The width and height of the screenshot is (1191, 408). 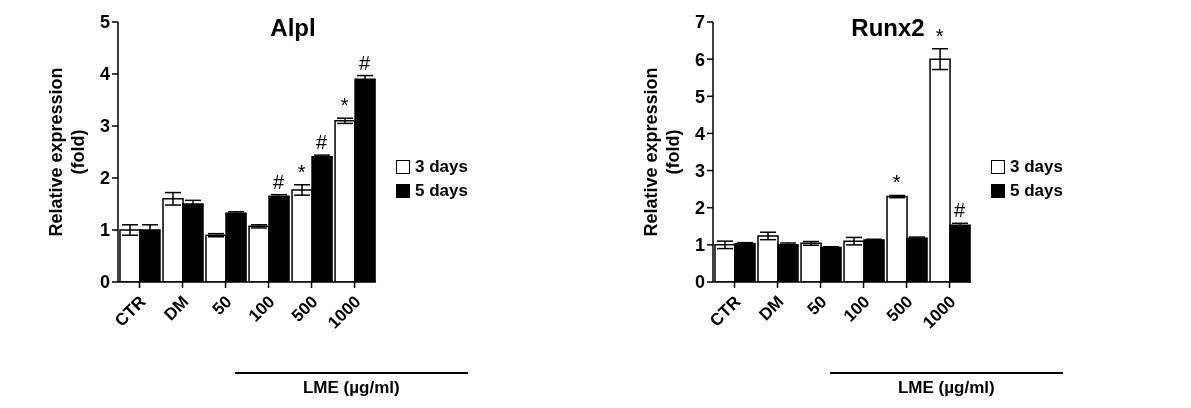 What do you see at coordinates (699, 59) in the screenshot?
I see `y-tick-label: 6` at bounding box center [699, 59].